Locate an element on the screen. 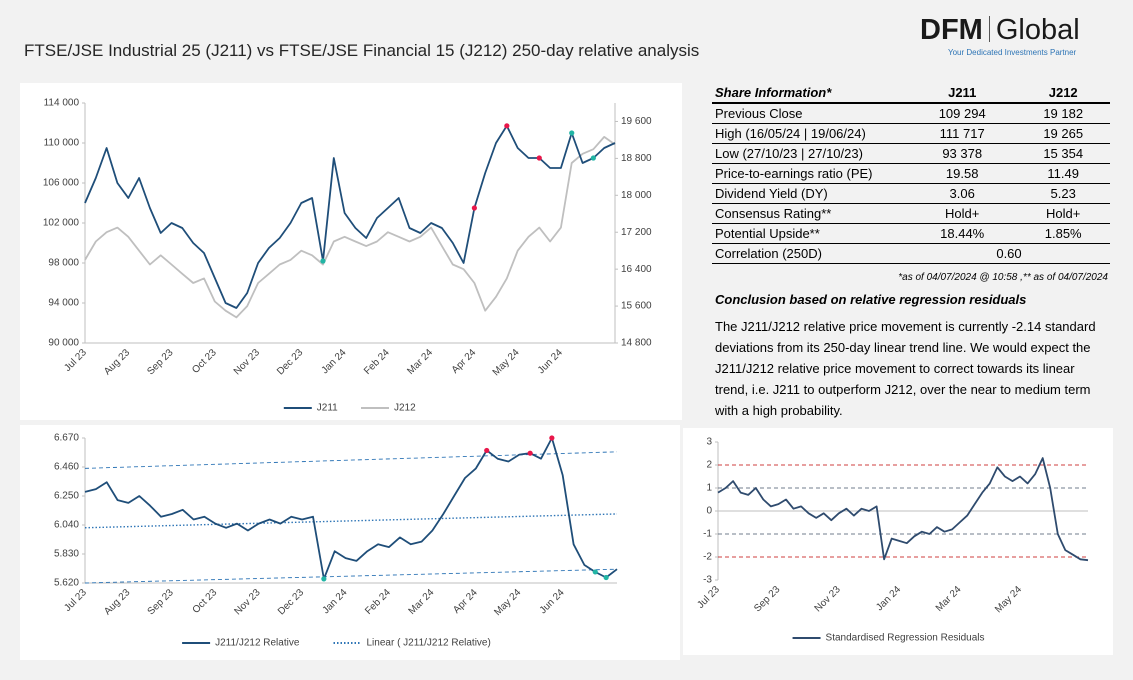 The image size is (1133, 680). table-cell: Dividend Yield (DY) is located at coordinates (810, 193).